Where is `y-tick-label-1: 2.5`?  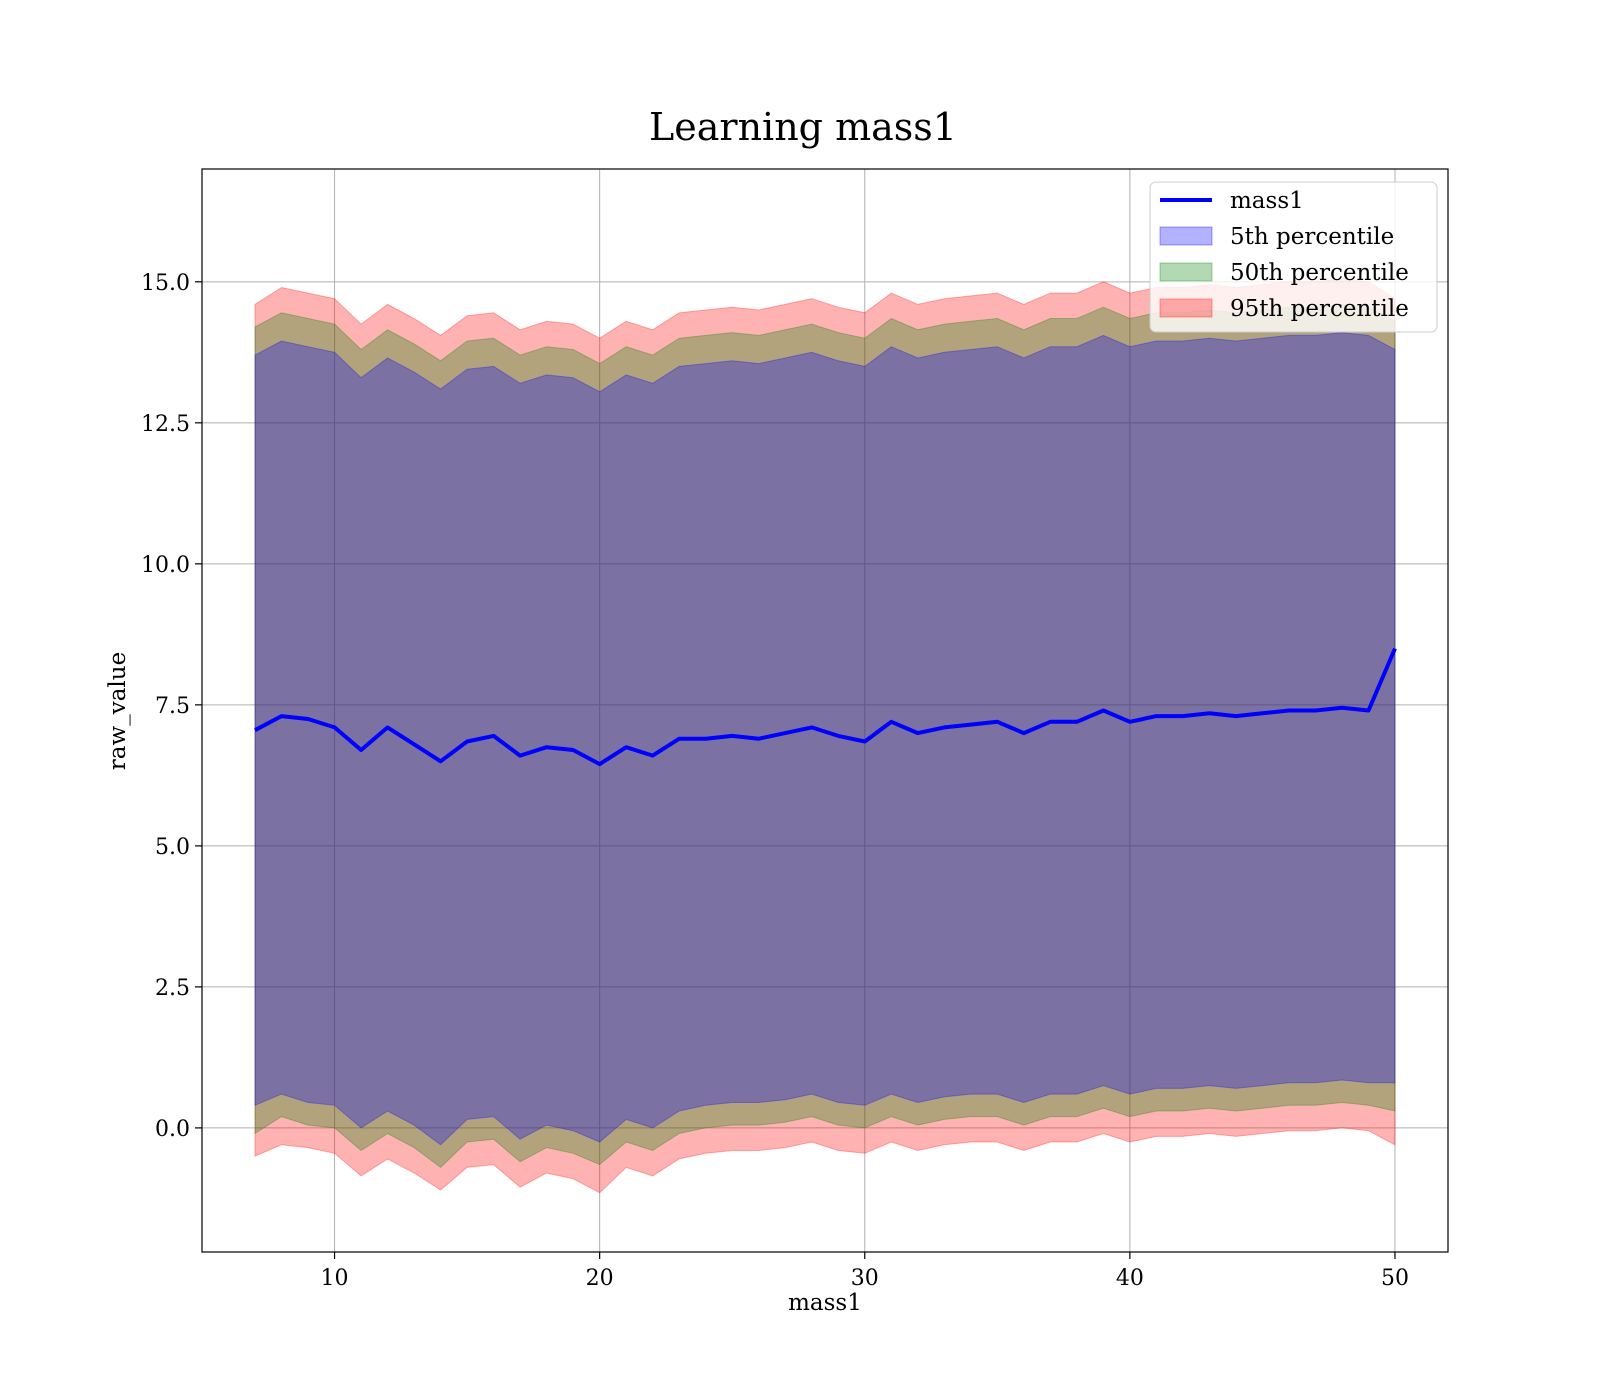 y-tick-label-1: 2.5 is located at coordinates (172, 988).